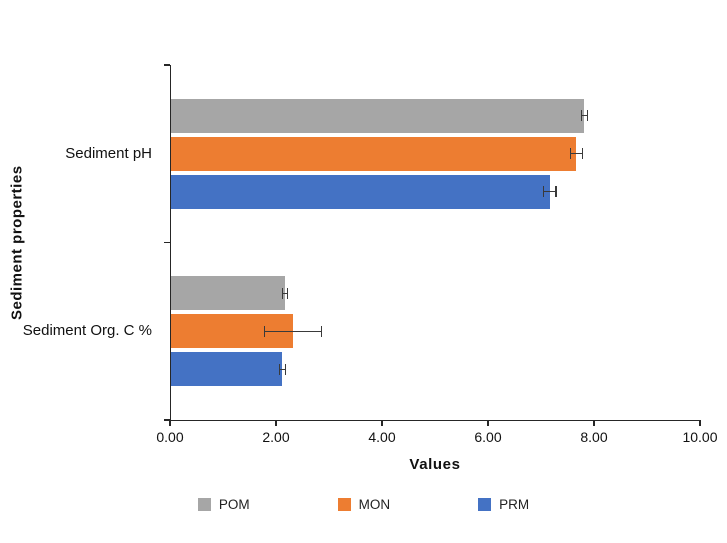  Describe the element at coordinates (170, 437) in the screenshot. I see `x-tick-label-0: 0.00` at that location.